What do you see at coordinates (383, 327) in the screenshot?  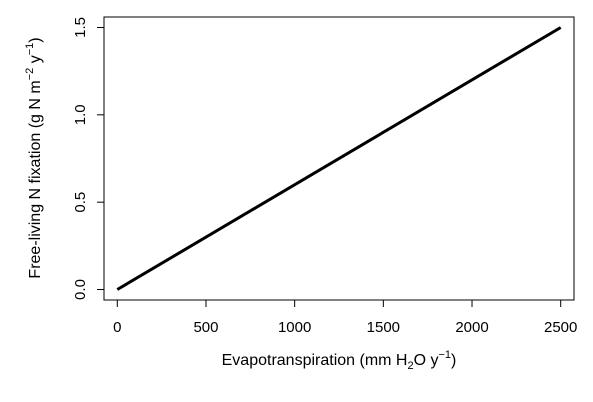 I see `x-tick-label: 1500` at bounding box center [383, 327].